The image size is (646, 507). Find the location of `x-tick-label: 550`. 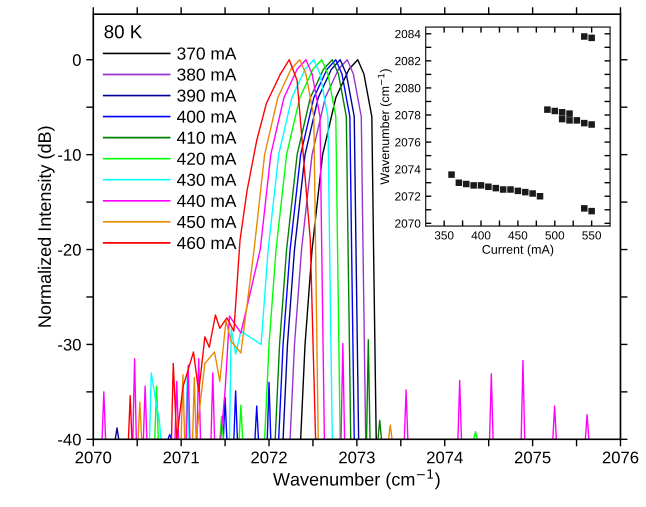

x-tick-label: 550 is located at coordinates (592, 235).